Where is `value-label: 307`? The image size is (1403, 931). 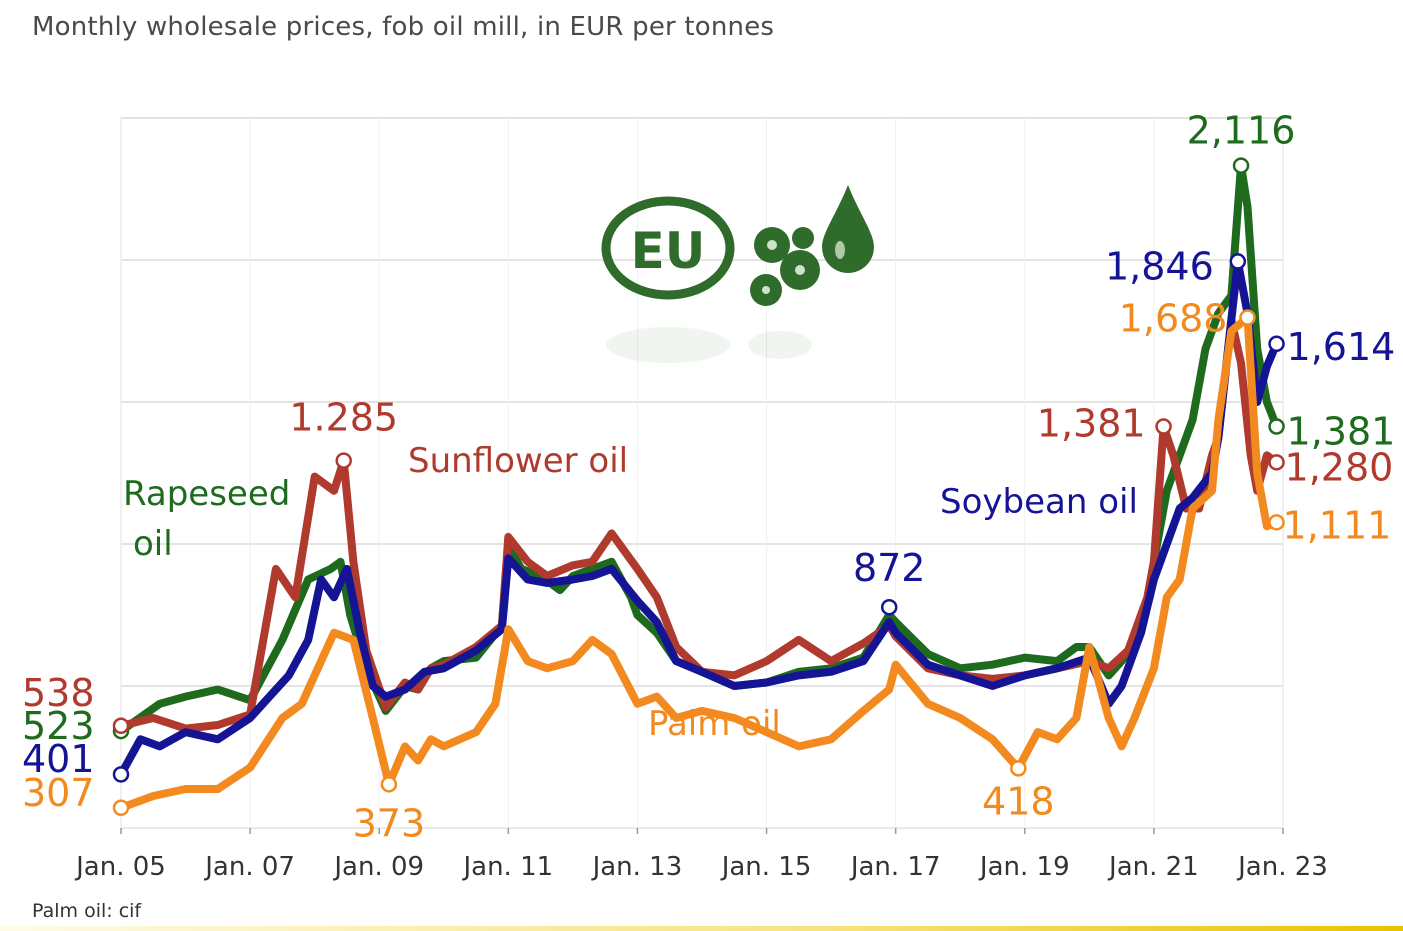
value-label: 307 is located at coordinates (58, 793).